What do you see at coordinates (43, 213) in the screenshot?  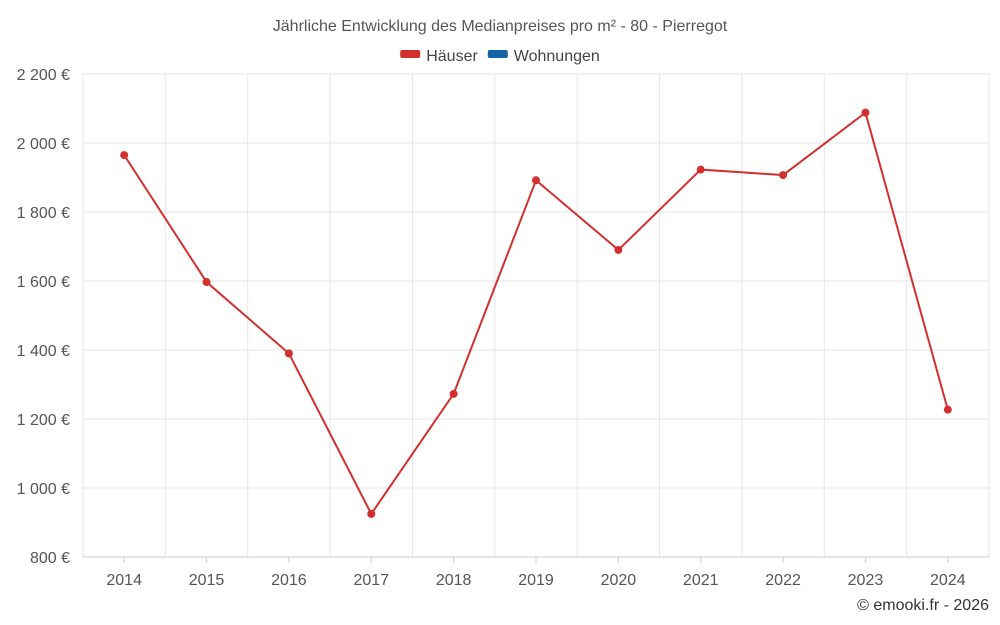 I see `y-tick-label: 1 800 €` at bounding box center [43, 213].